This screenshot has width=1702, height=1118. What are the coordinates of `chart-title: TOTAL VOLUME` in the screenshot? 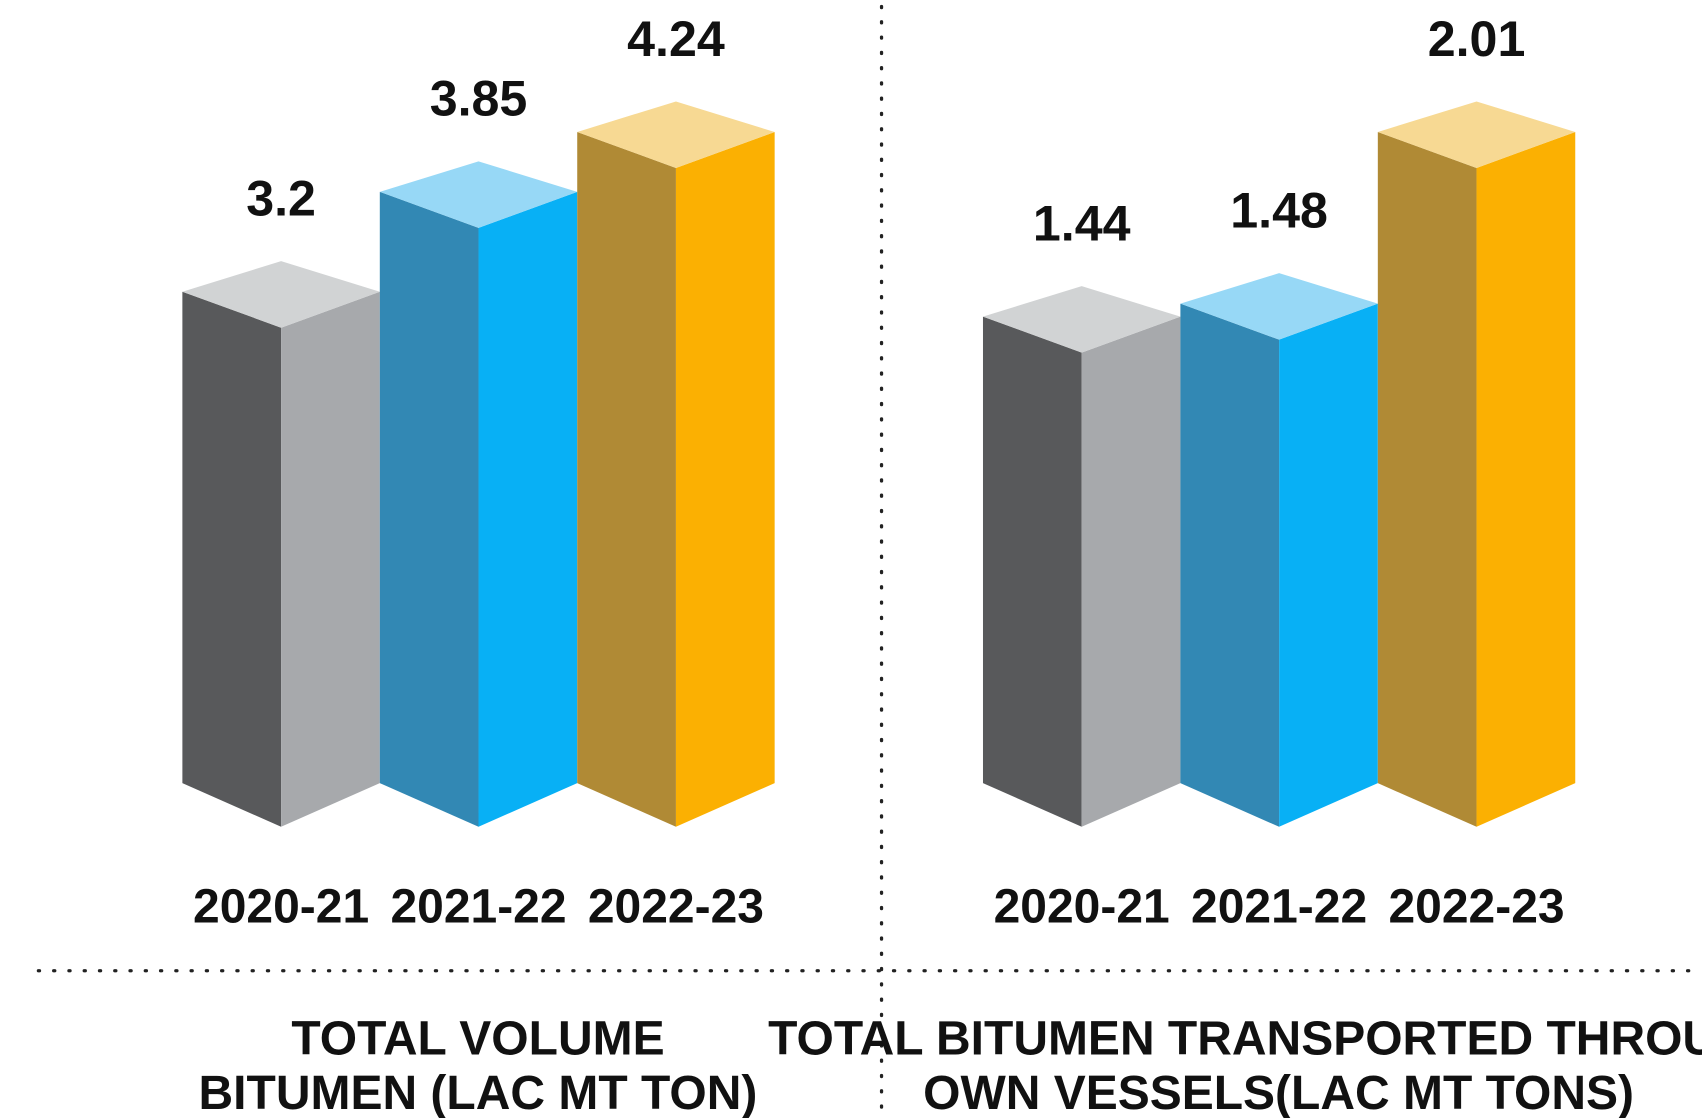 It's located at (477, 1038).